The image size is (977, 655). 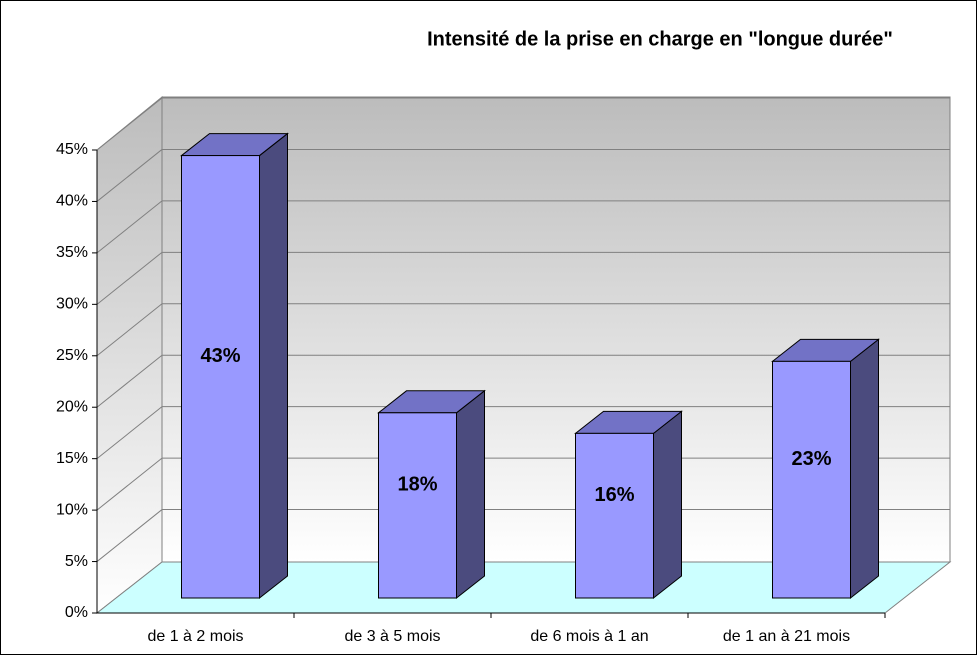 I want to click on x-tick-label: de 3 à 5 mois, so click(x=392, y=636).